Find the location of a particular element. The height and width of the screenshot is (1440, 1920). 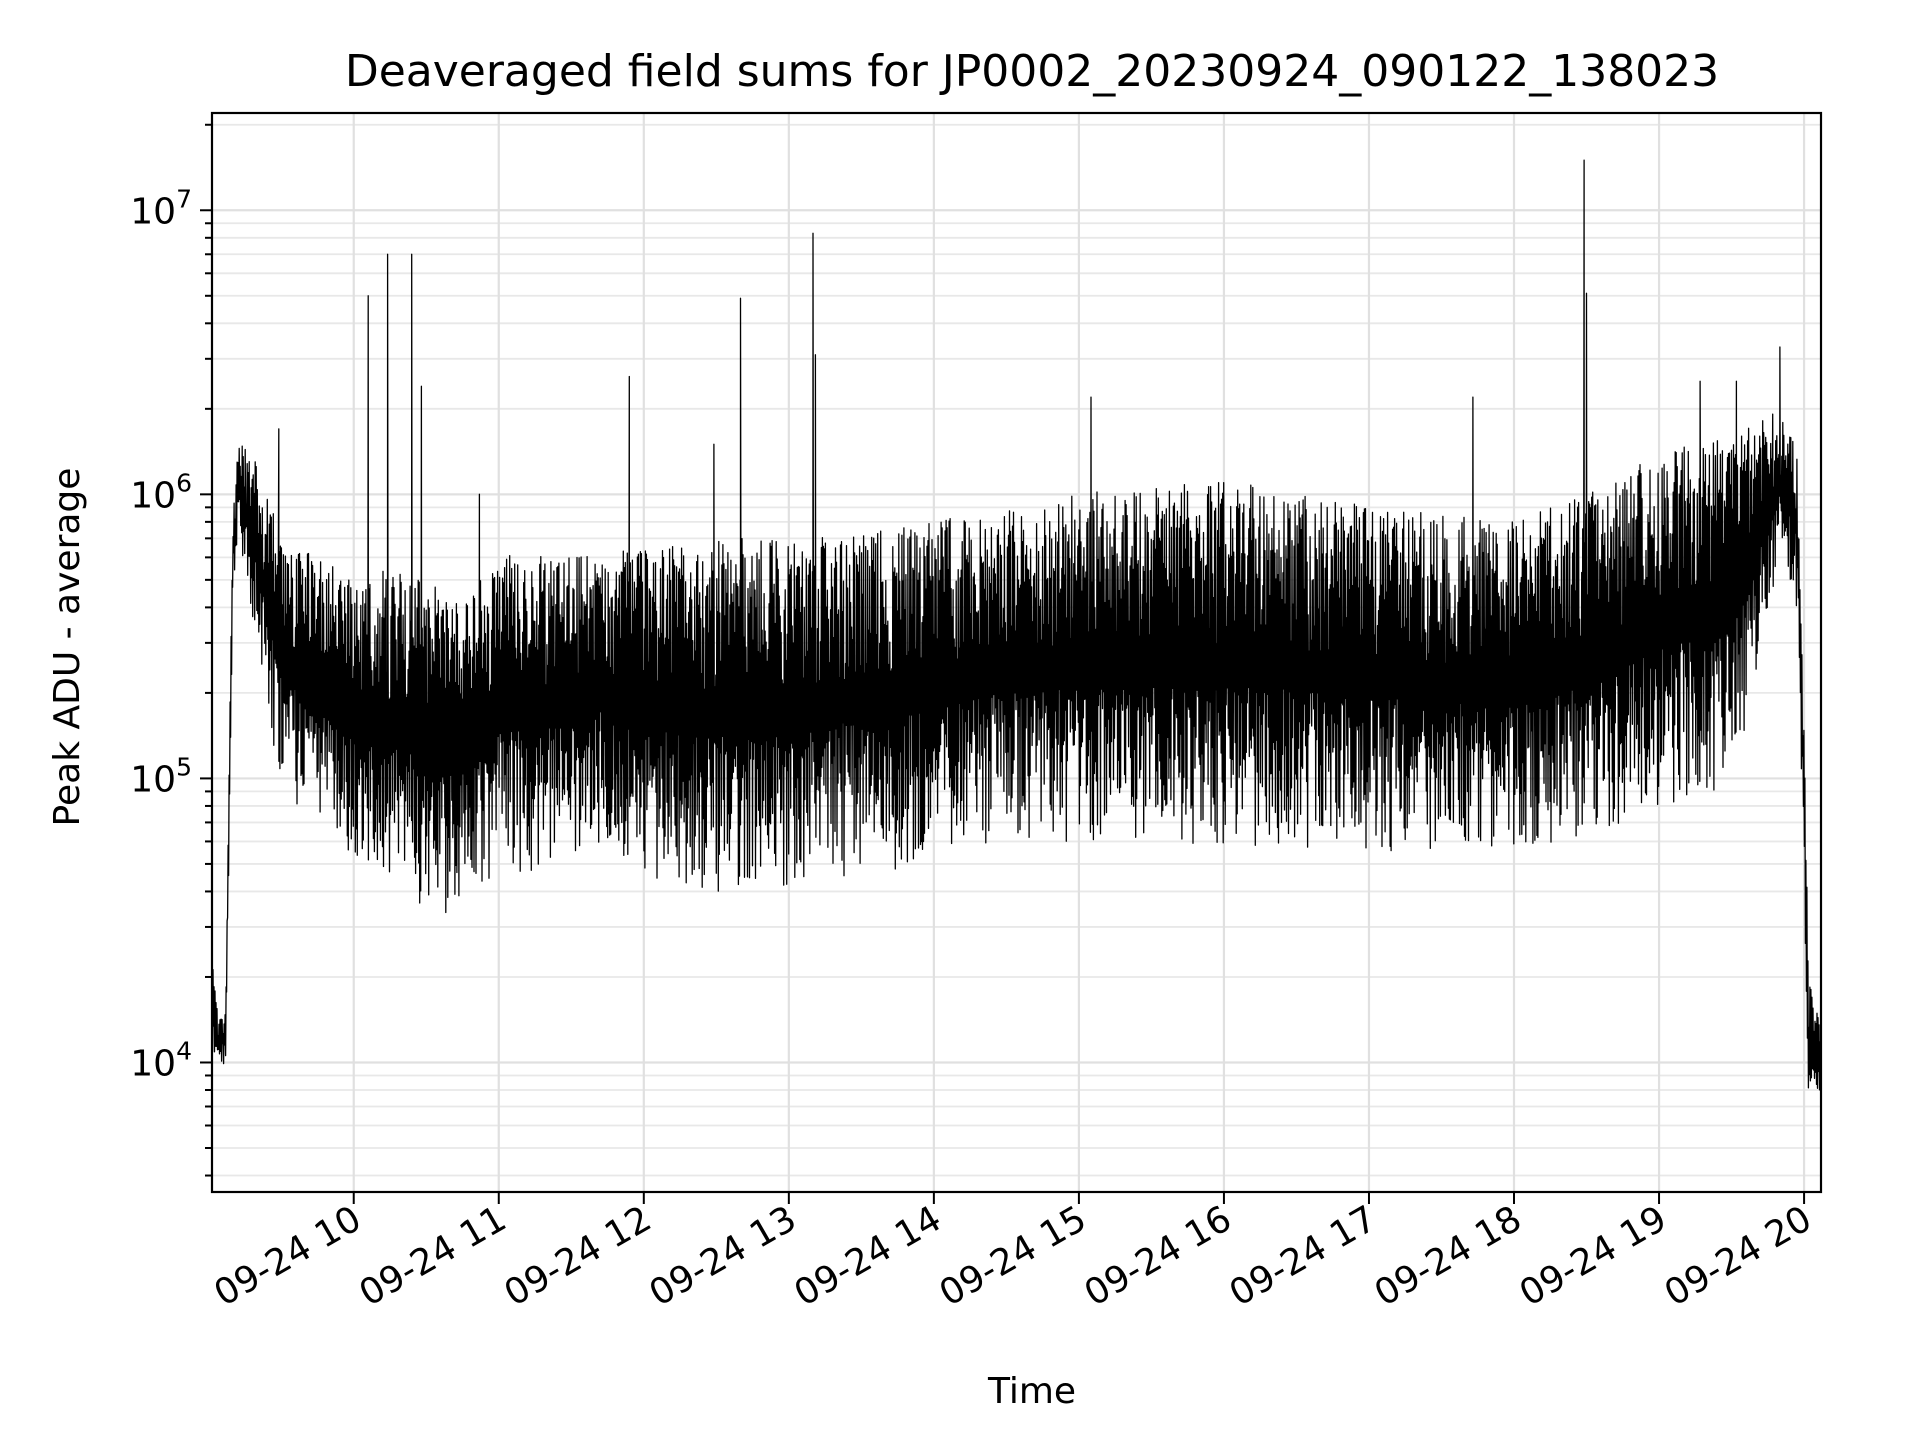

x-tick-label: 09-24 18 is located at coordinates (1448, 1256).